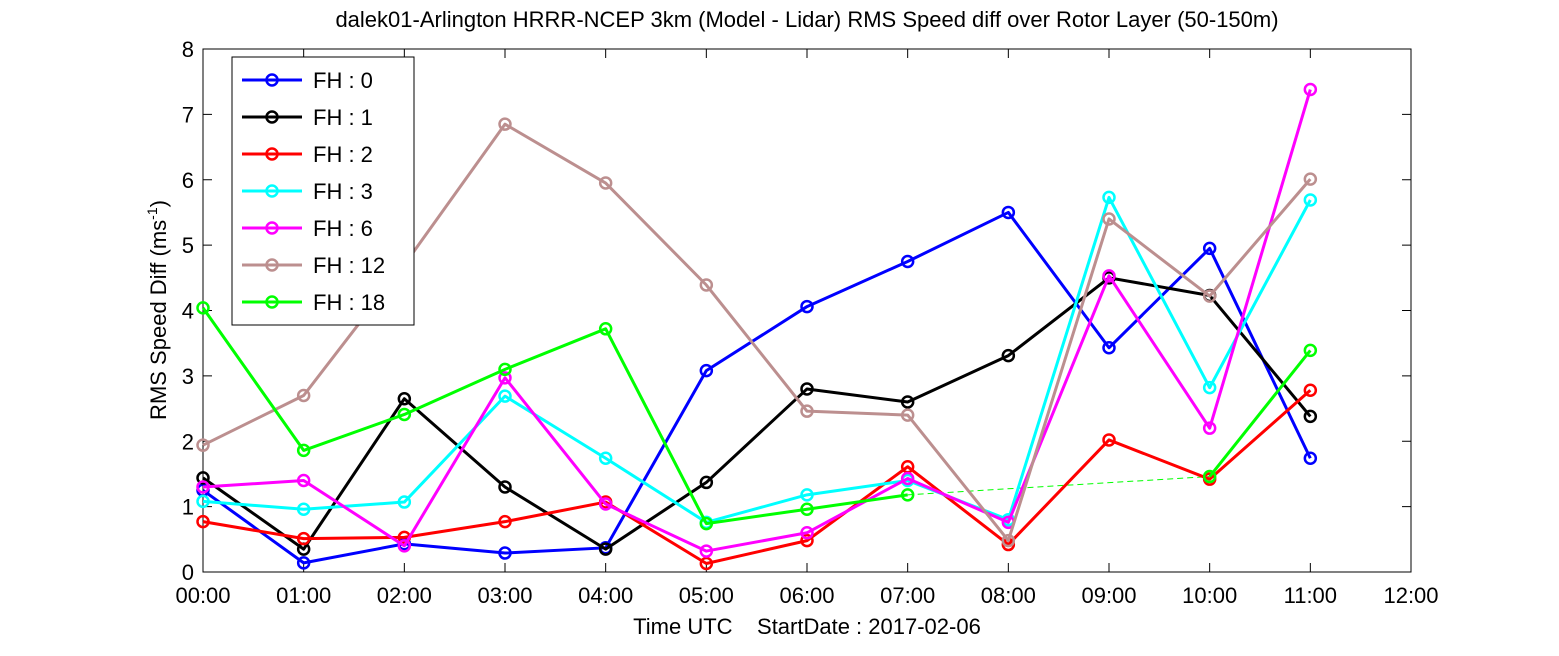  Describe the element at coordinates (349, 265) in the screenshot. I see `legend-label: FH : 12` at that location.